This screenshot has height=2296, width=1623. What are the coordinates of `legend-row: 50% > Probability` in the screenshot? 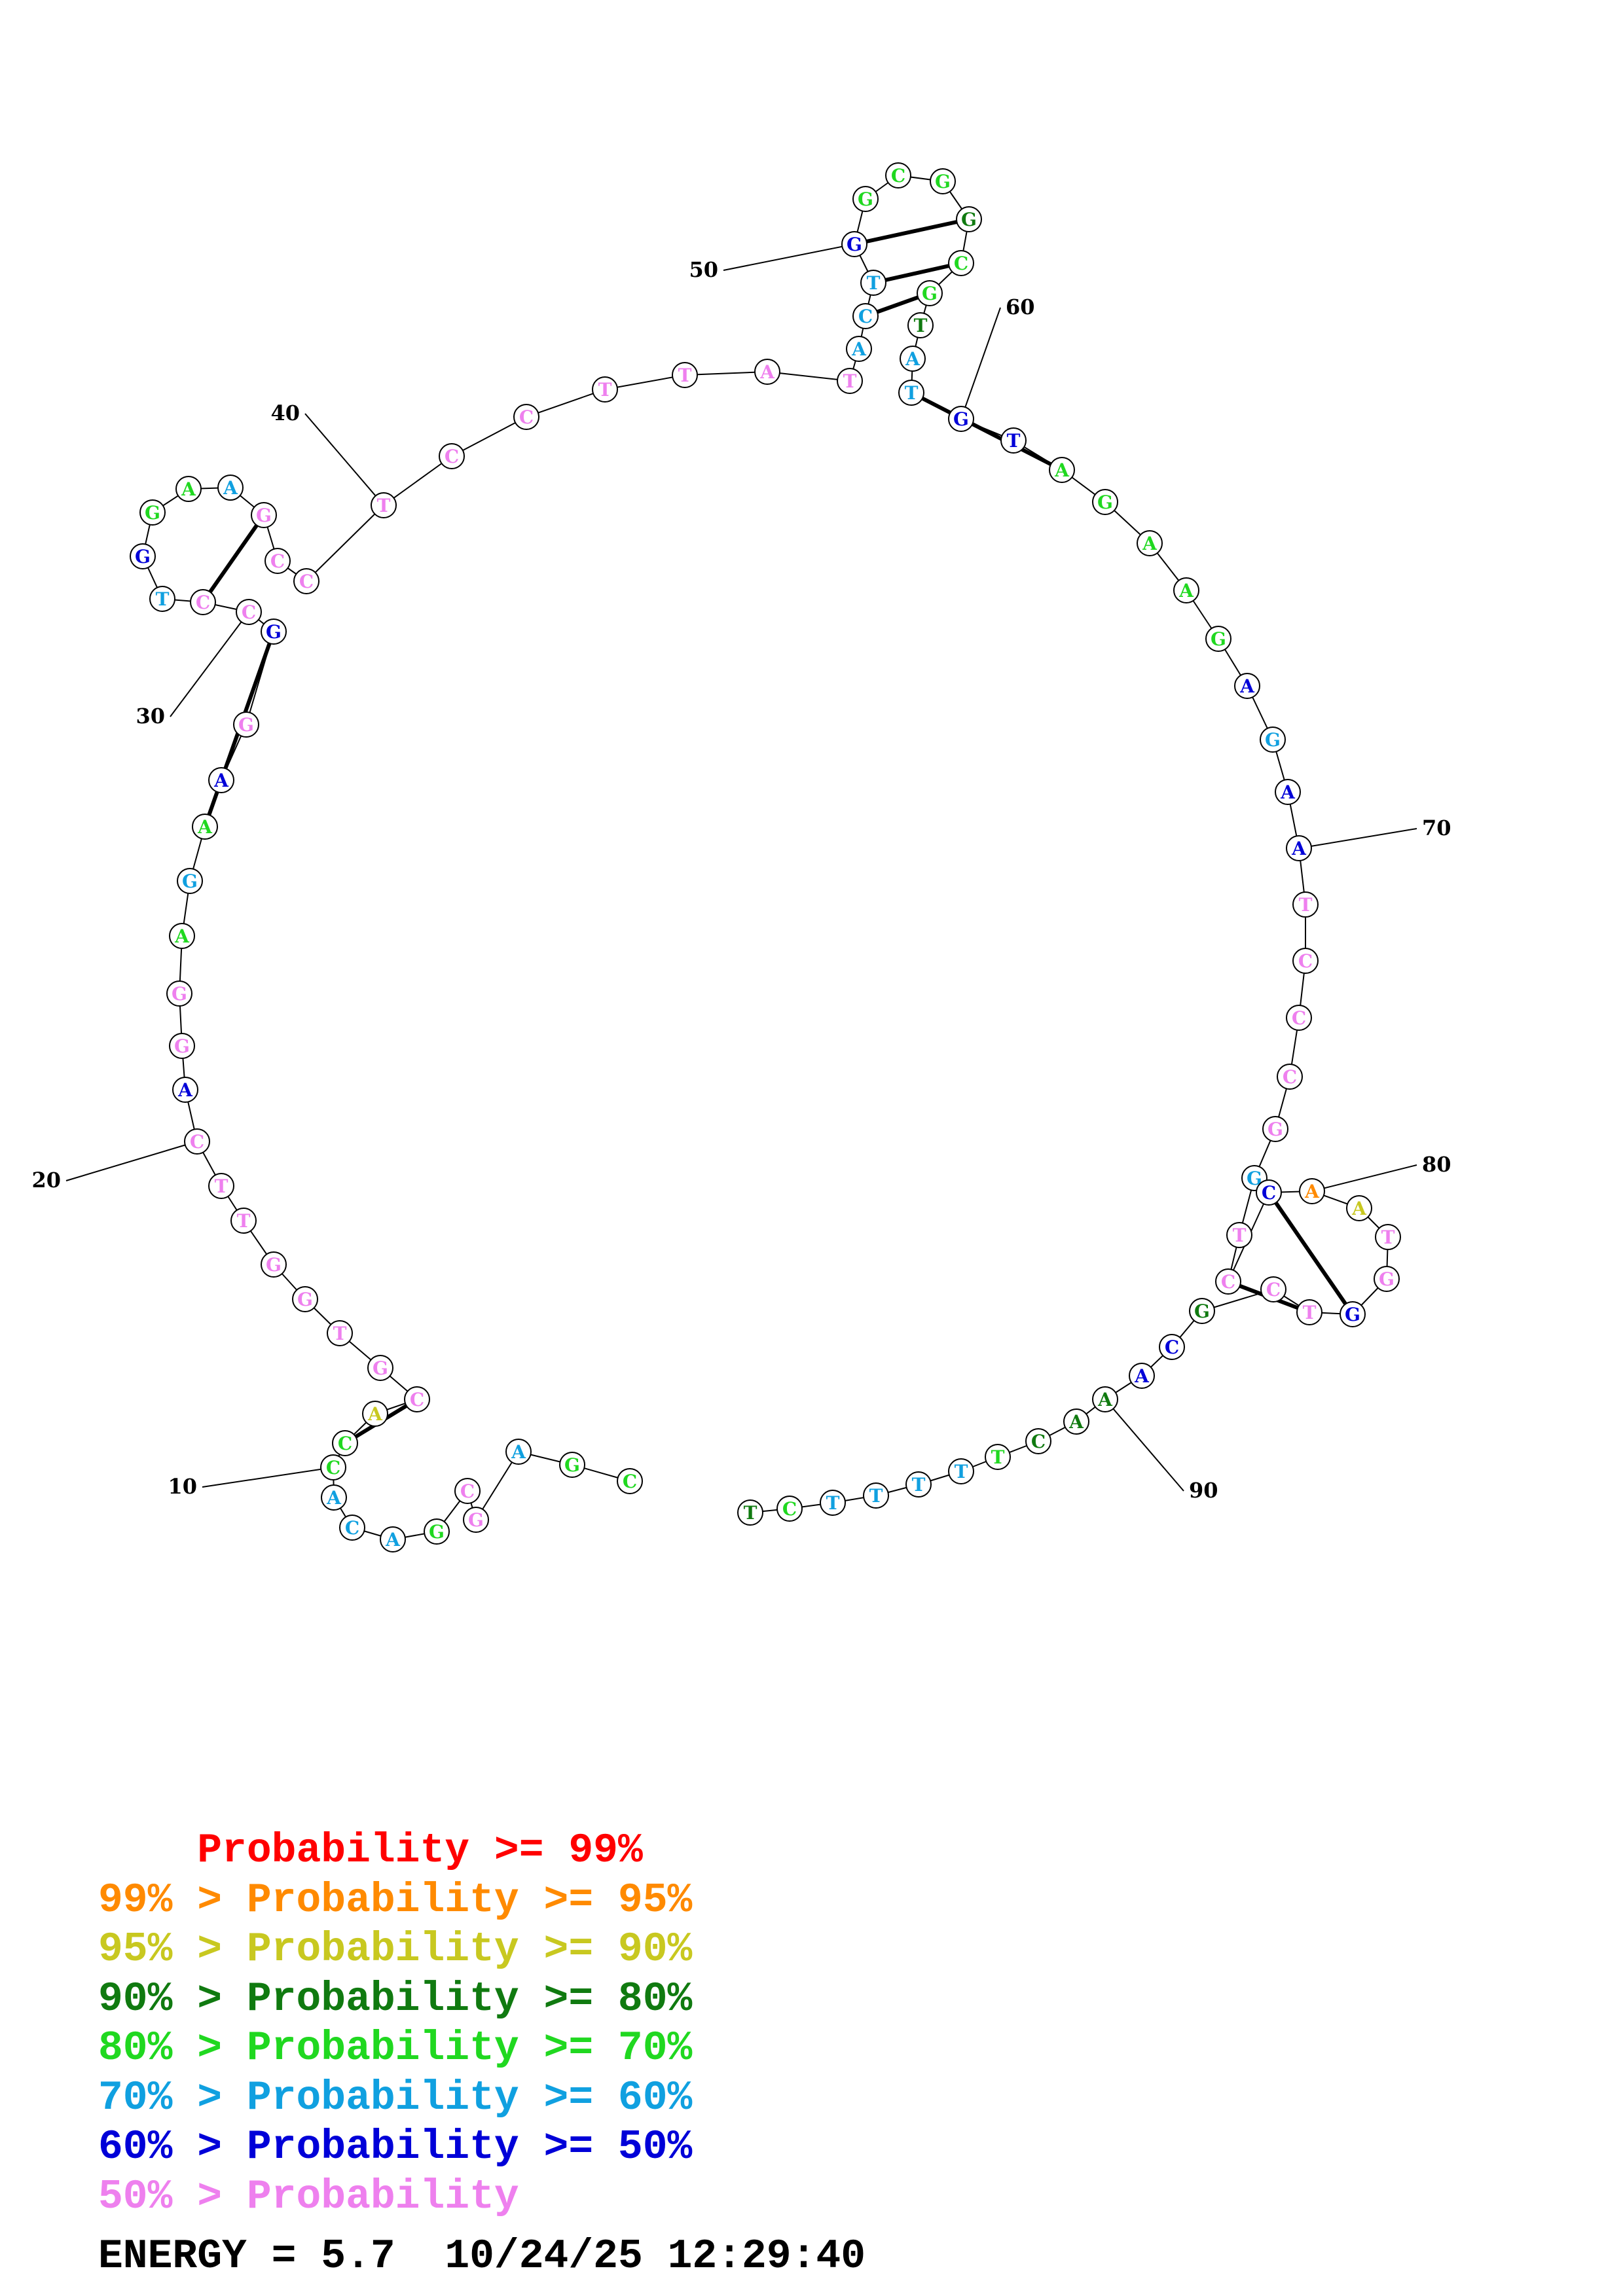 It's located at (395, 2197).